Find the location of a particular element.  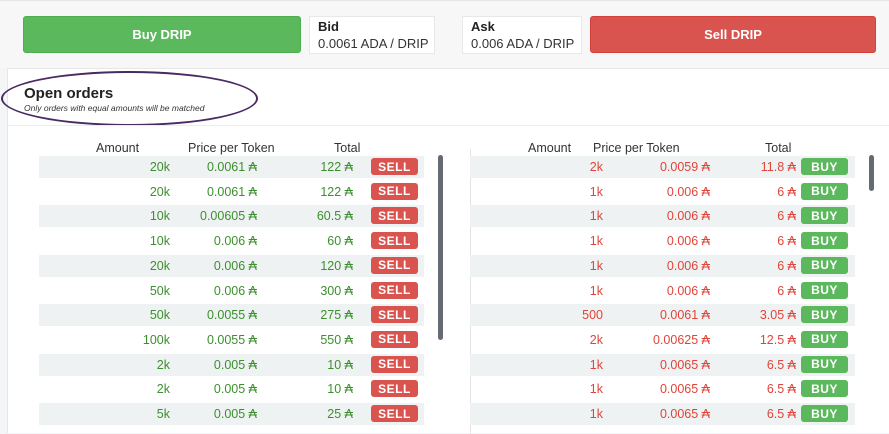

buy-drip-button: Buy DRIP is located at coordinates (162, 34).